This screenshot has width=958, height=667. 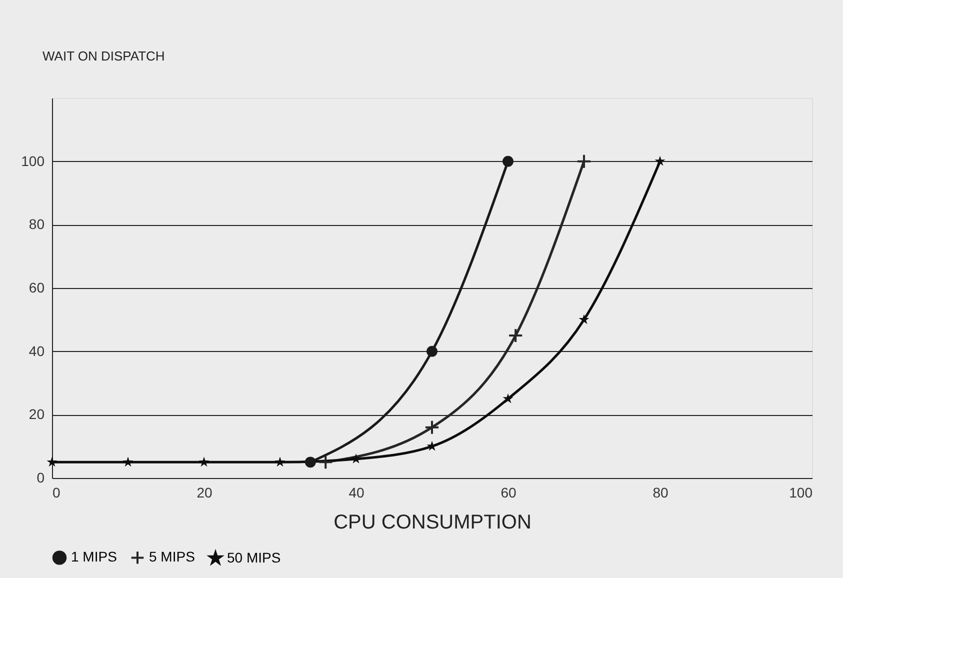 What do you see at coordinates (36, 350) in the screenshot?
I see `y-tick-label: 40` at bounding box center [36, 350].